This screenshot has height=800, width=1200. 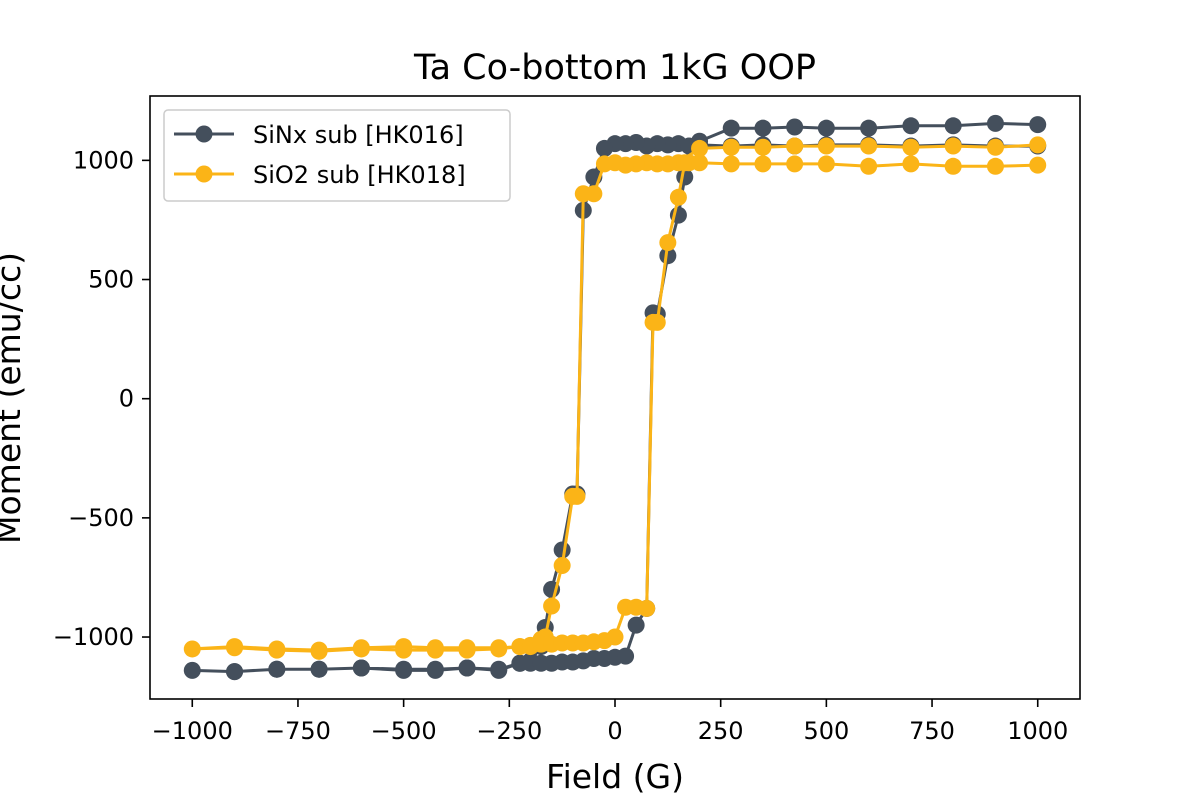 I want to click on x-tick-label: 500, so click(x=826, y=731).